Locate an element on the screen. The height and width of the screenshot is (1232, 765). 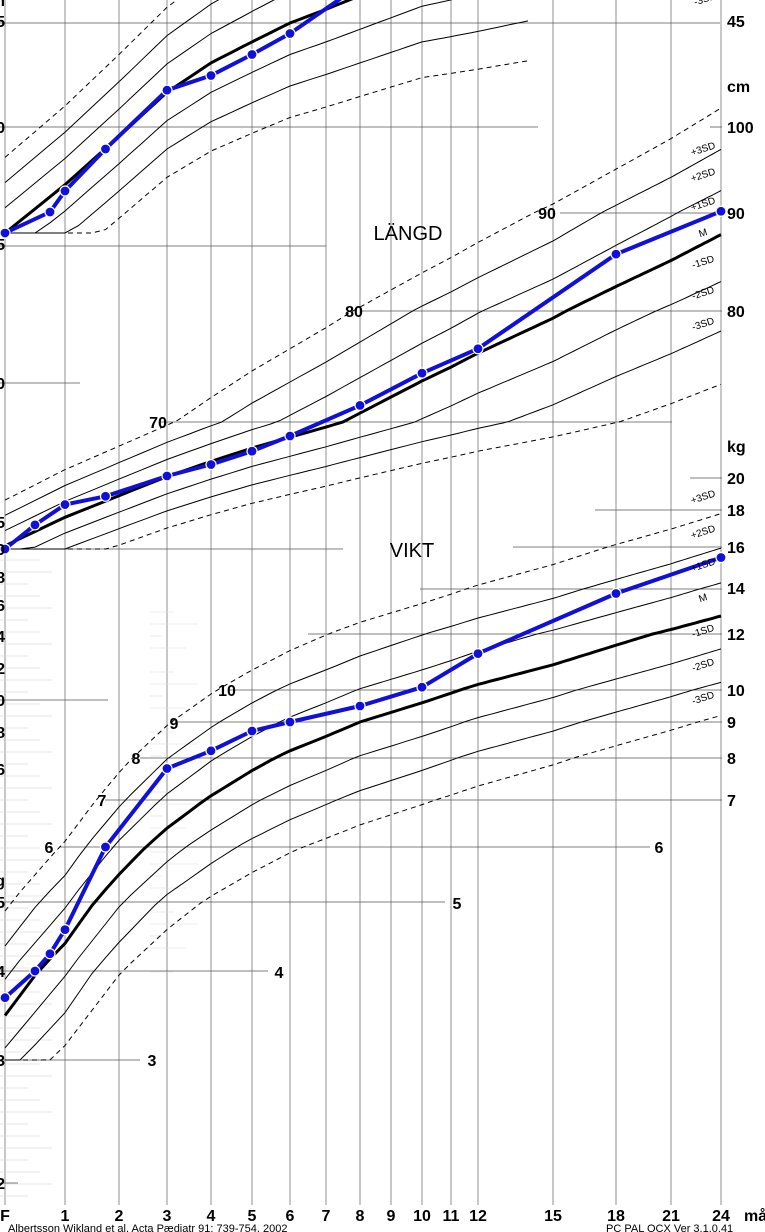
x-tick-label: 6 is located at coordinates (290, 1216).